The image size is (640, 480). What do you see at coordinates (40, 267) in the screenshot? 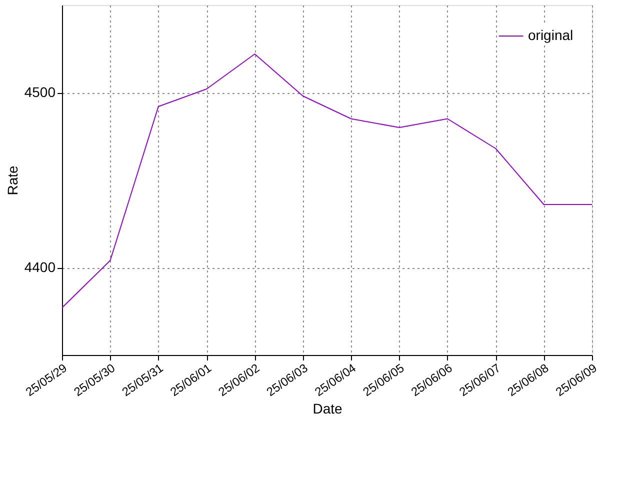
I see `y-tick-label: 4400` at bounding box center [40, 267].